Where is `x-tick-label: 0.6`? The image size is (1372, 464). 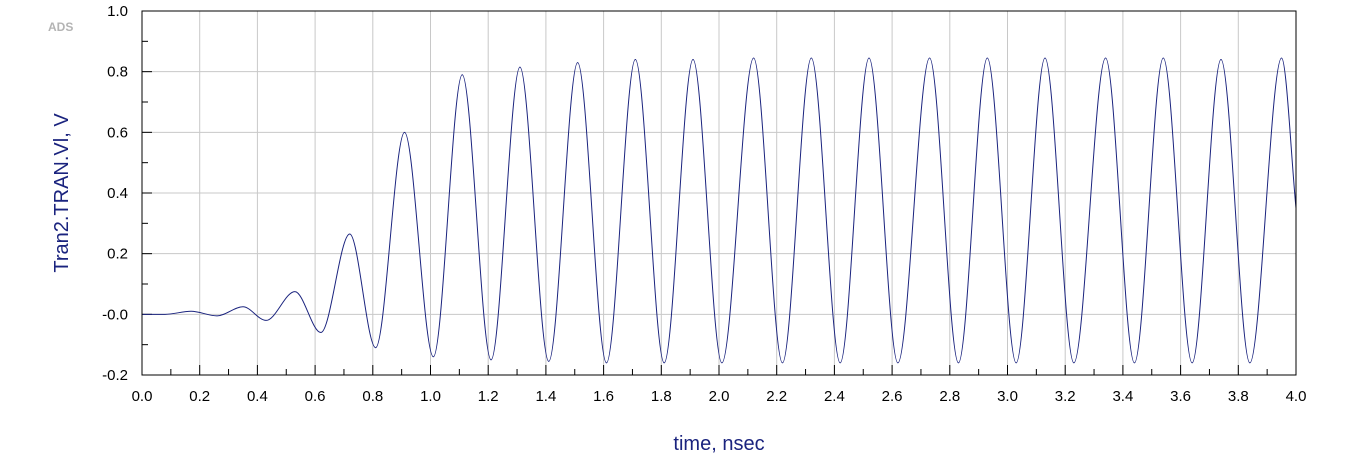 x-tick-label: 0.6 is located at coordinates (315, 396).